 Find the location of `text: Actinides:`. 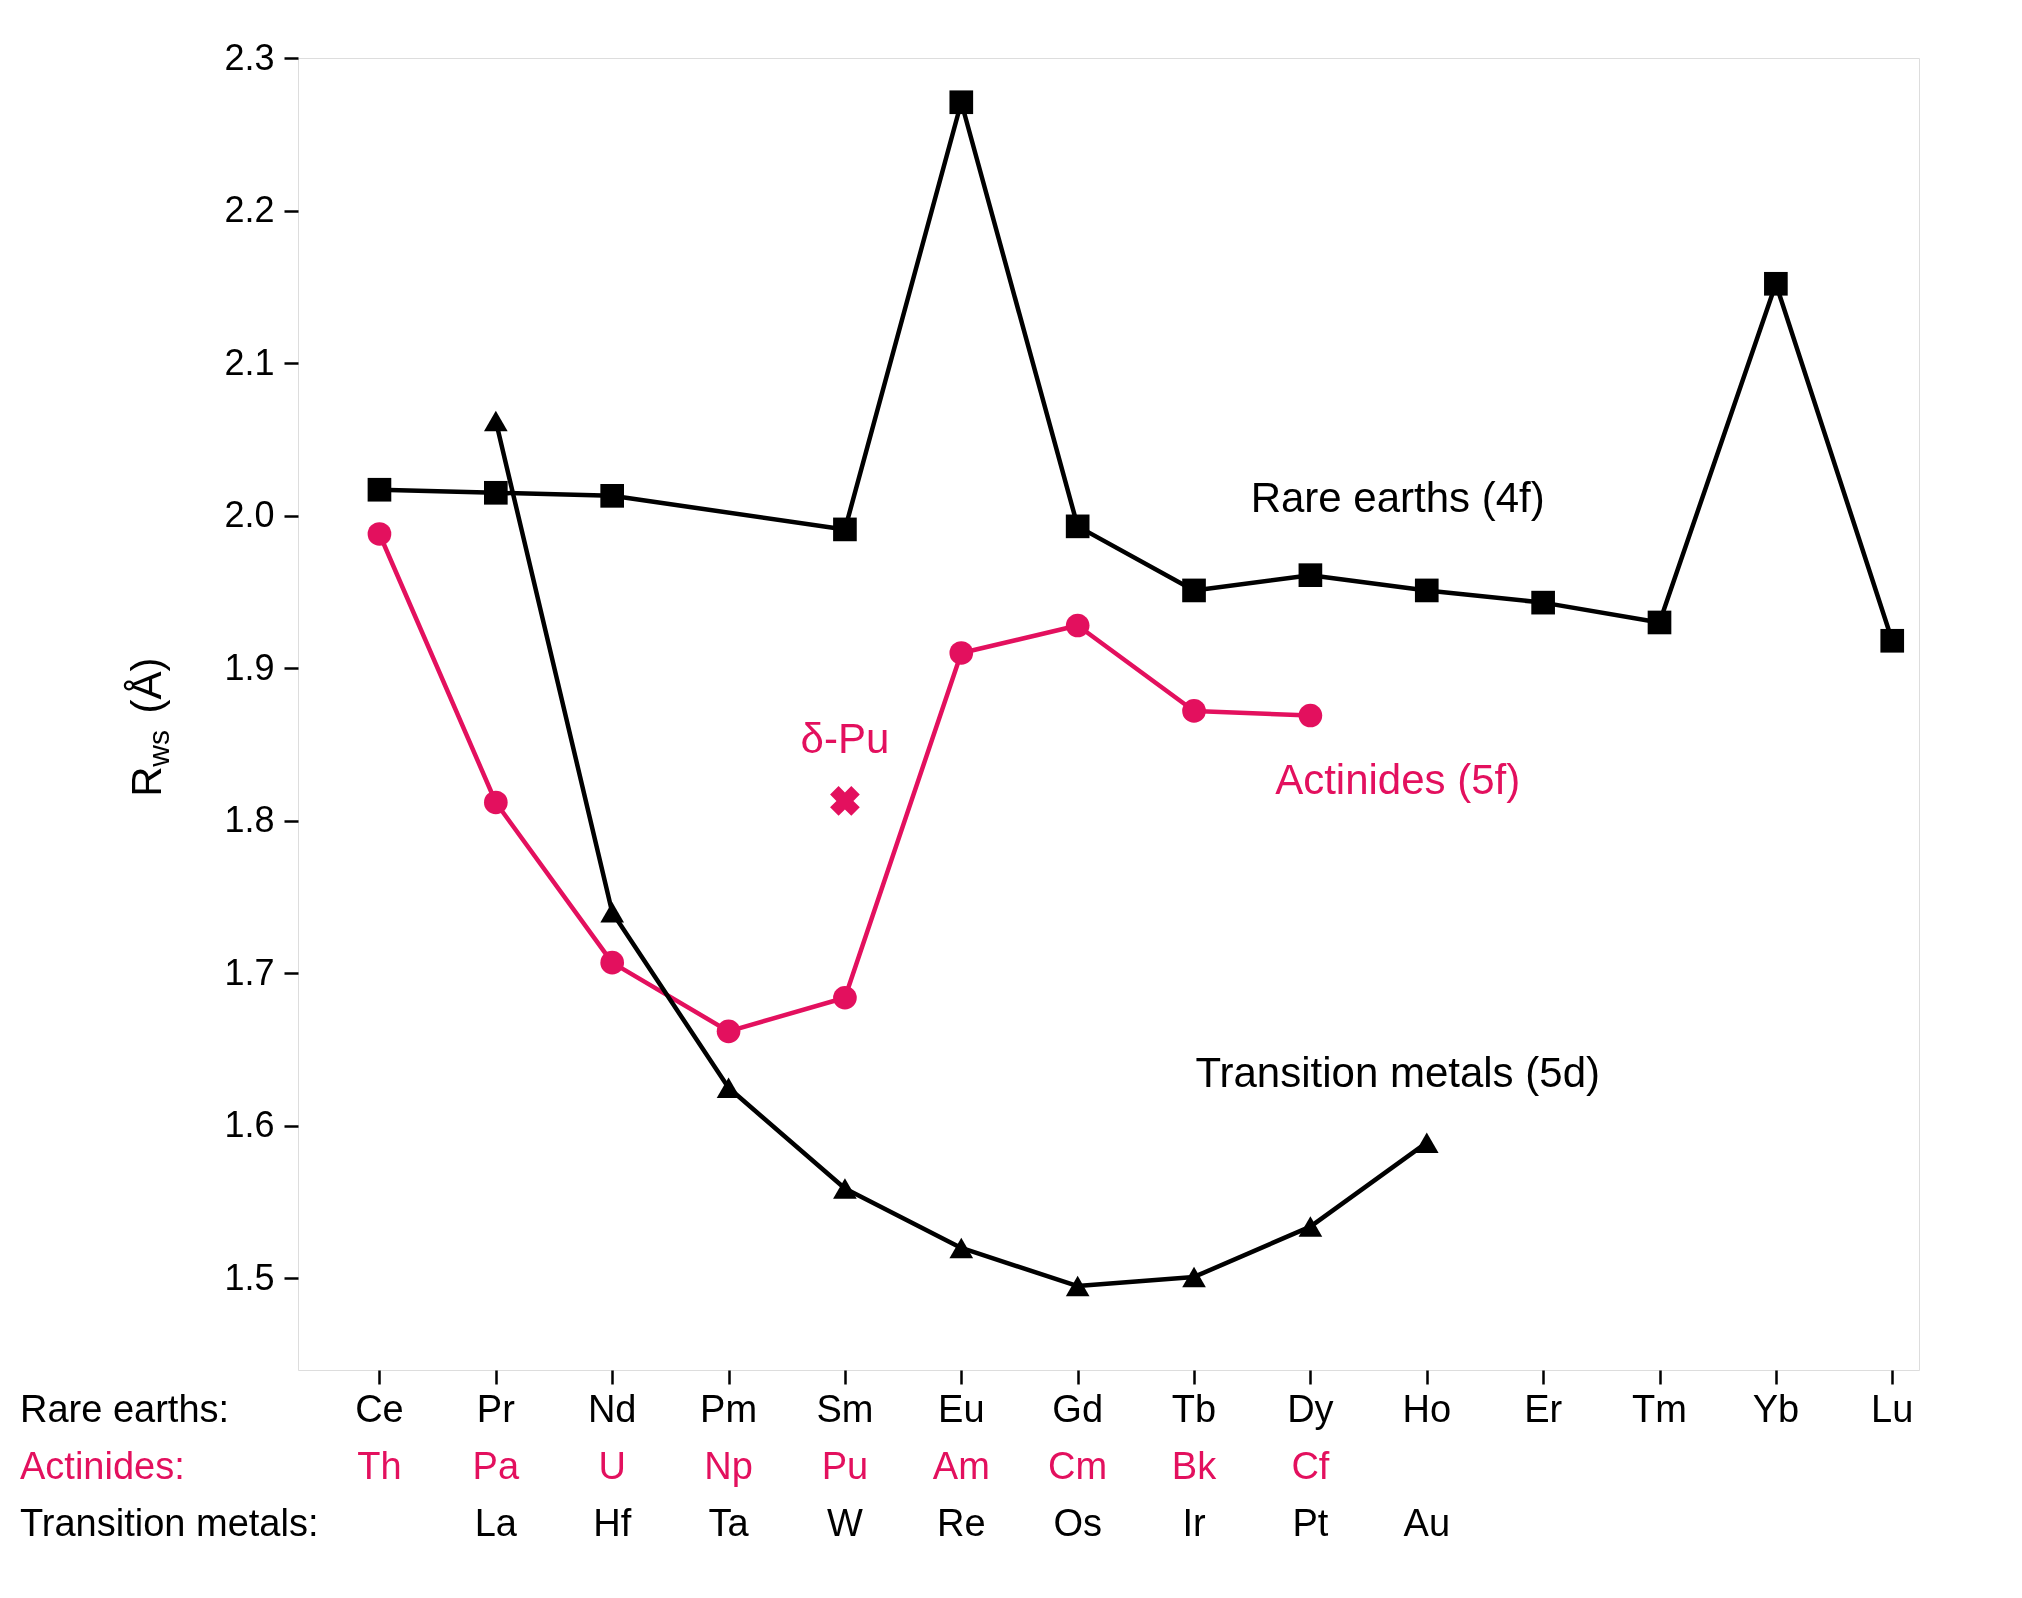

text: Actinides: is located at coordinates (102, 1466).